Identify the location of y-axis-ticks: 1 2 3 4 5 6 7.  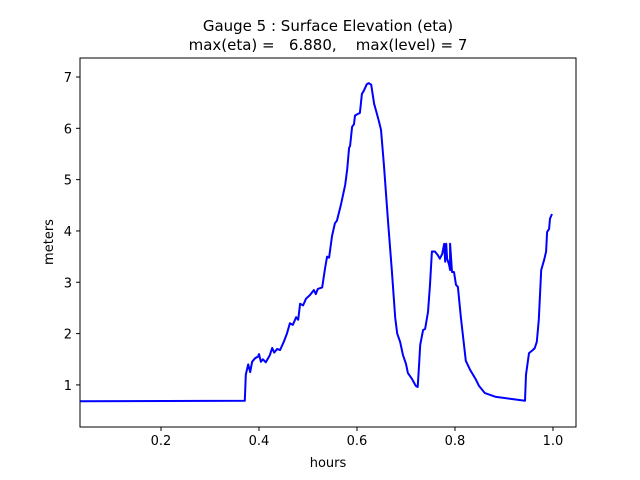
(72, 232).